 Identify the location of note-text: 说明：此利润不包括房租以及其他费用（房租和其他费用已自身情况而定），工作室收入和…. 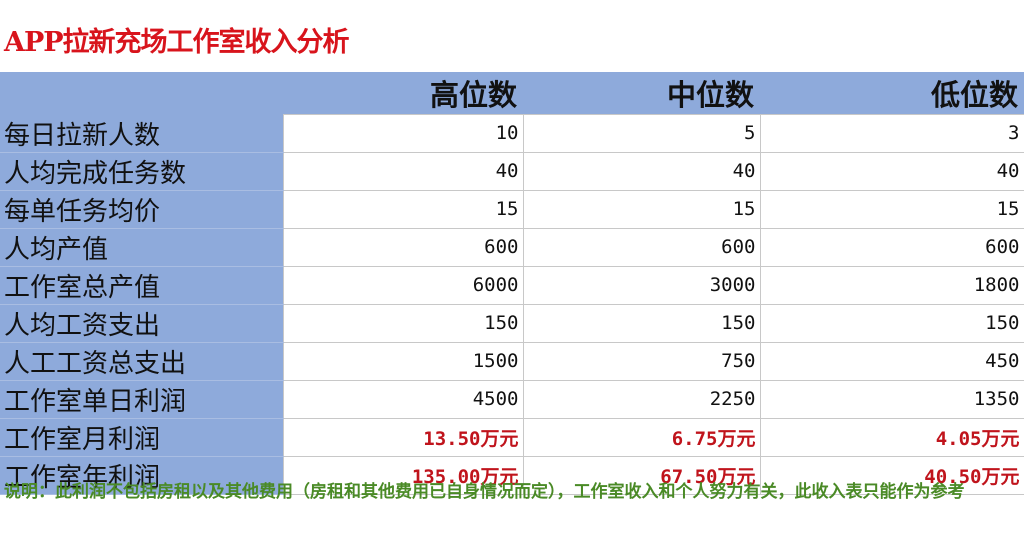
(484, 492).